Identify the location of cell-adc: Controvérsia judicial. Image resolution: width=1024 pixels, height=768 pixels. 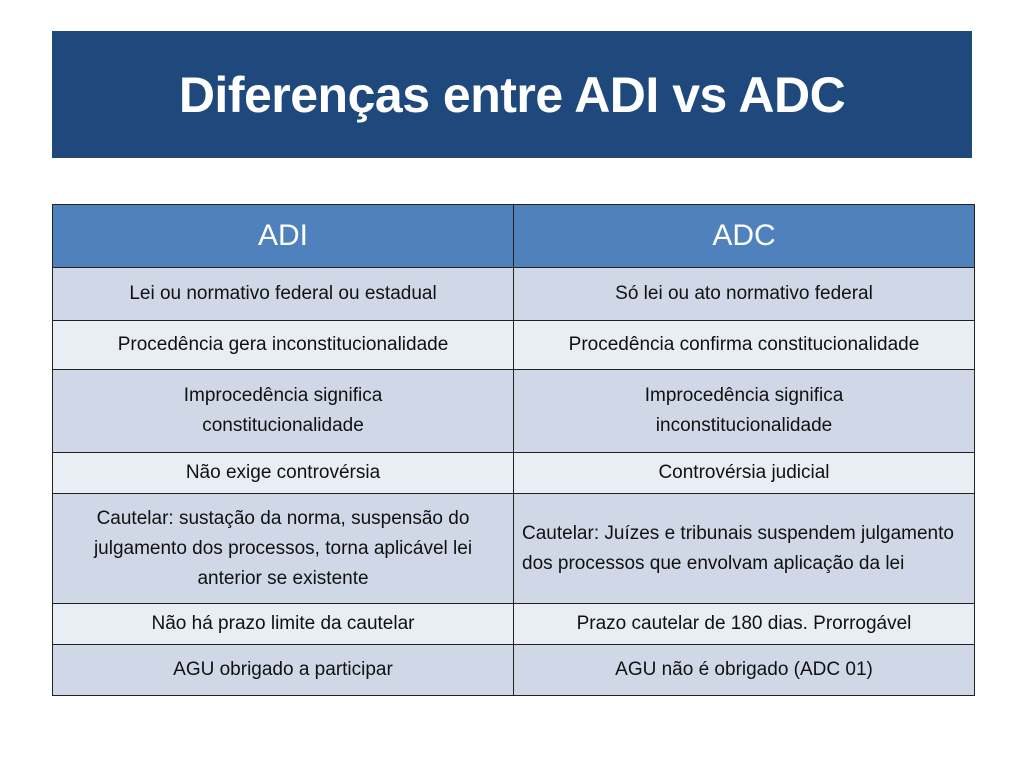
(744, 473).